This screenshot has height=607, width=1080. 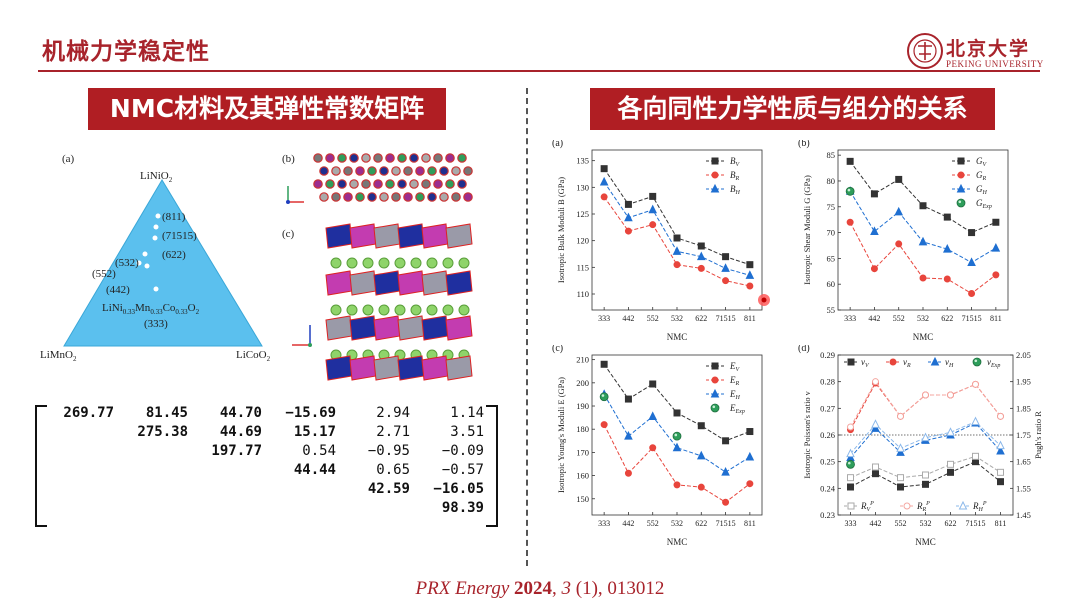 I want to click on matrix-cell: 44.70, so click(x=240, y=413).